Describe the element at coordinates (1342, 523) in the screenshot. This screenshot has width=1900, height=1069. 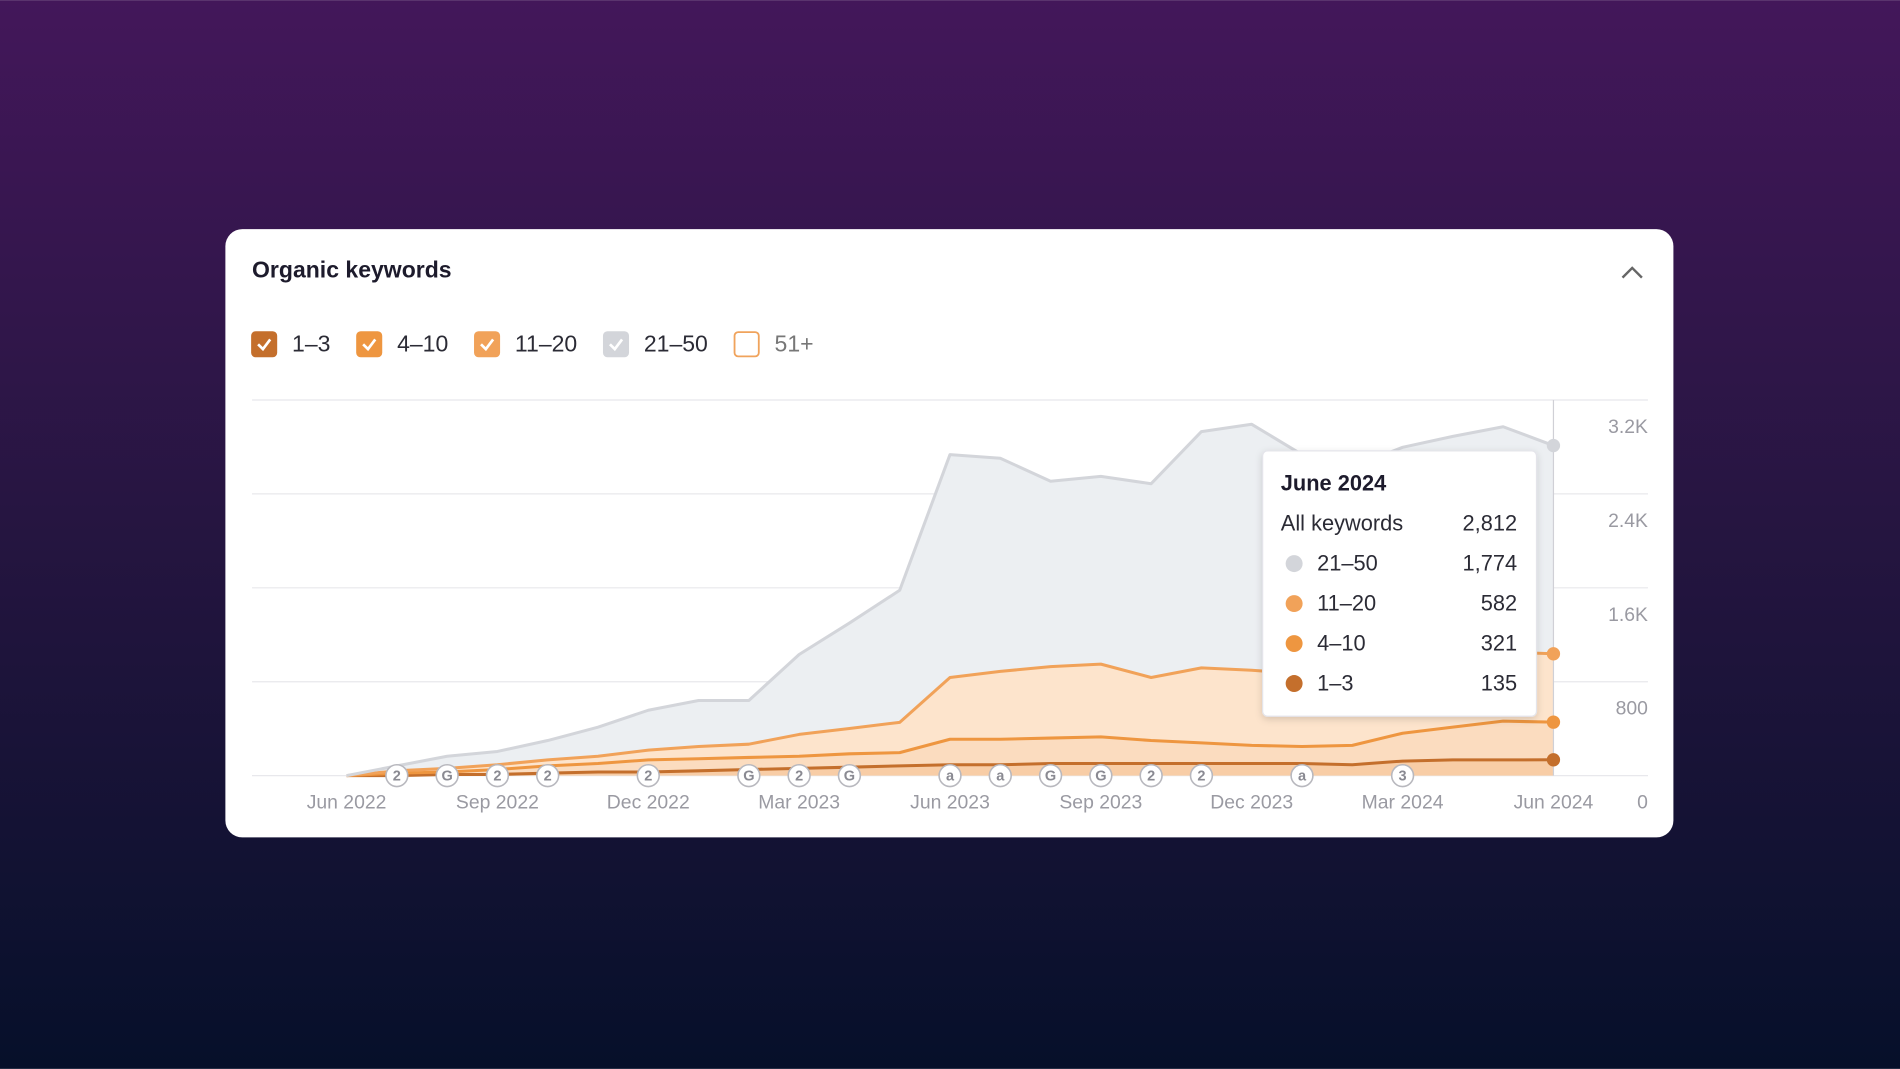
I see `tooltip-total-name: All keywords` at that location.